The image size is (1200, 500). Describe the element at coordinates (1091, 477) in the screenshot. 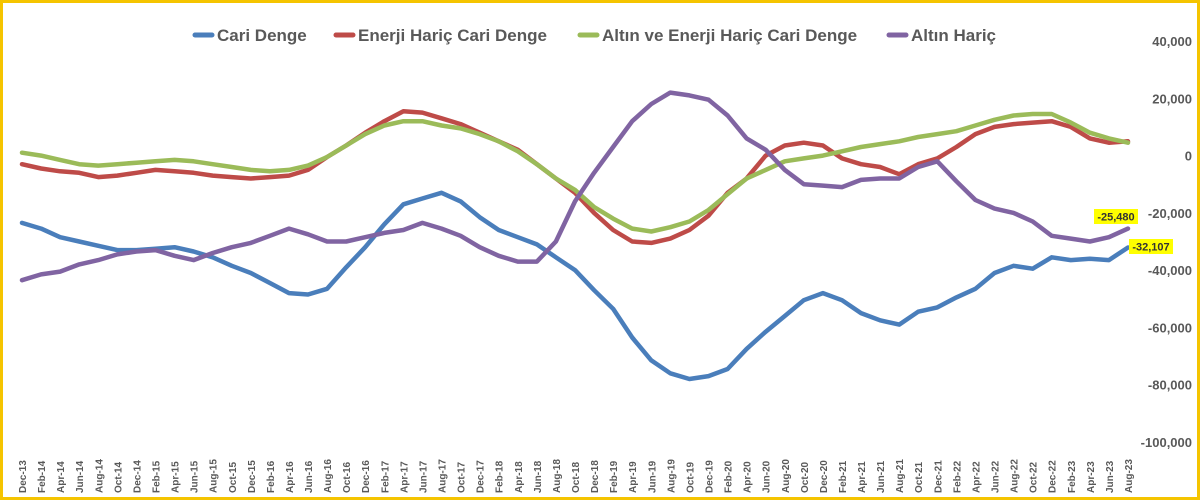

I see `x-tick-label: Apr-23` at that location.